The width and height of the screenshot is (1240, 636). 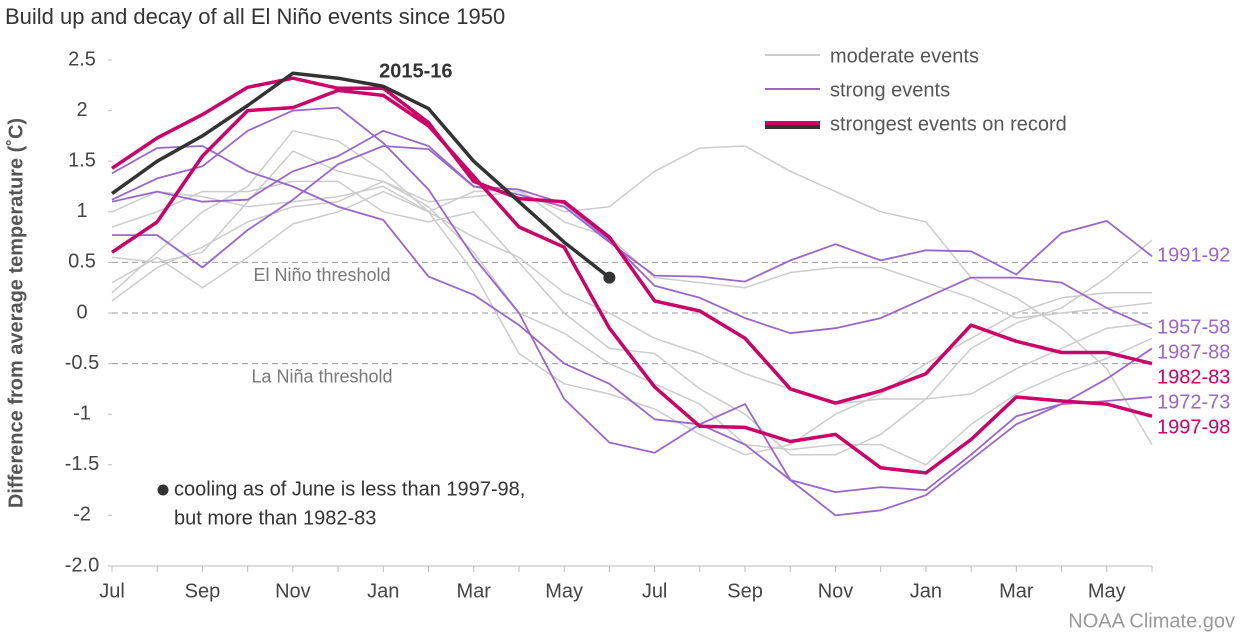 I want to click on series-label: 2015-16, so click(x=415, y=71).